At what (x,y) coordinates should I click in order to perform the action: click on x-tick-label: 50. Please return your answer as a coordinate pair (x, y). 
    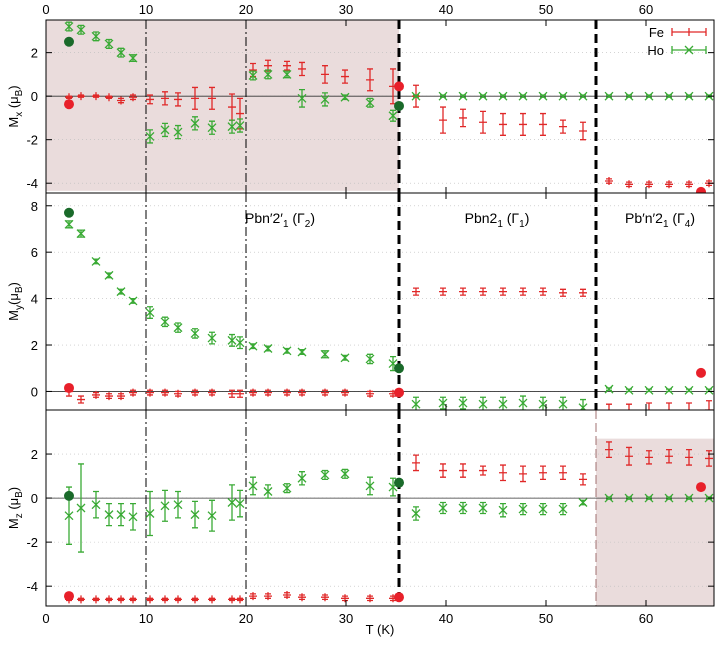
    Looking at the image, I should click on (546, 618).